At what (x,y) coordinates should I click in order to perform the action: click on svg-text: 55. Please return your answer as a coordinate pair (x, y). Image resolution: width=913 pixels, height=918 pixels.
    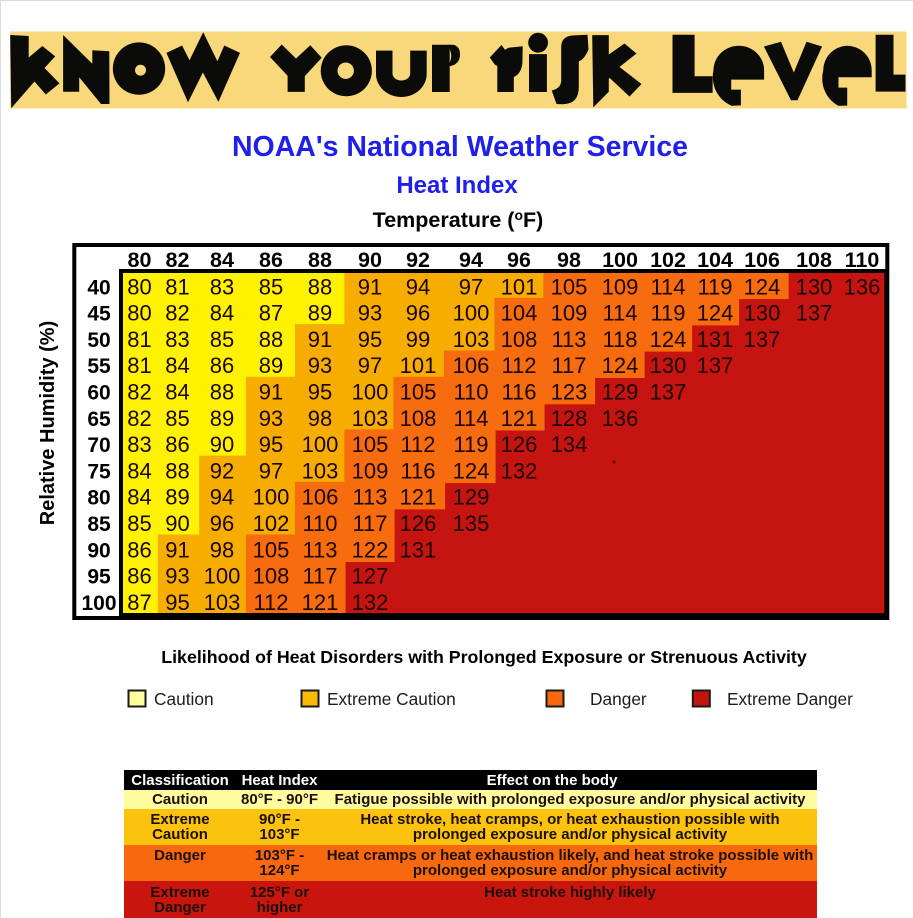
    Looking at the image, I should click on (99, 366).